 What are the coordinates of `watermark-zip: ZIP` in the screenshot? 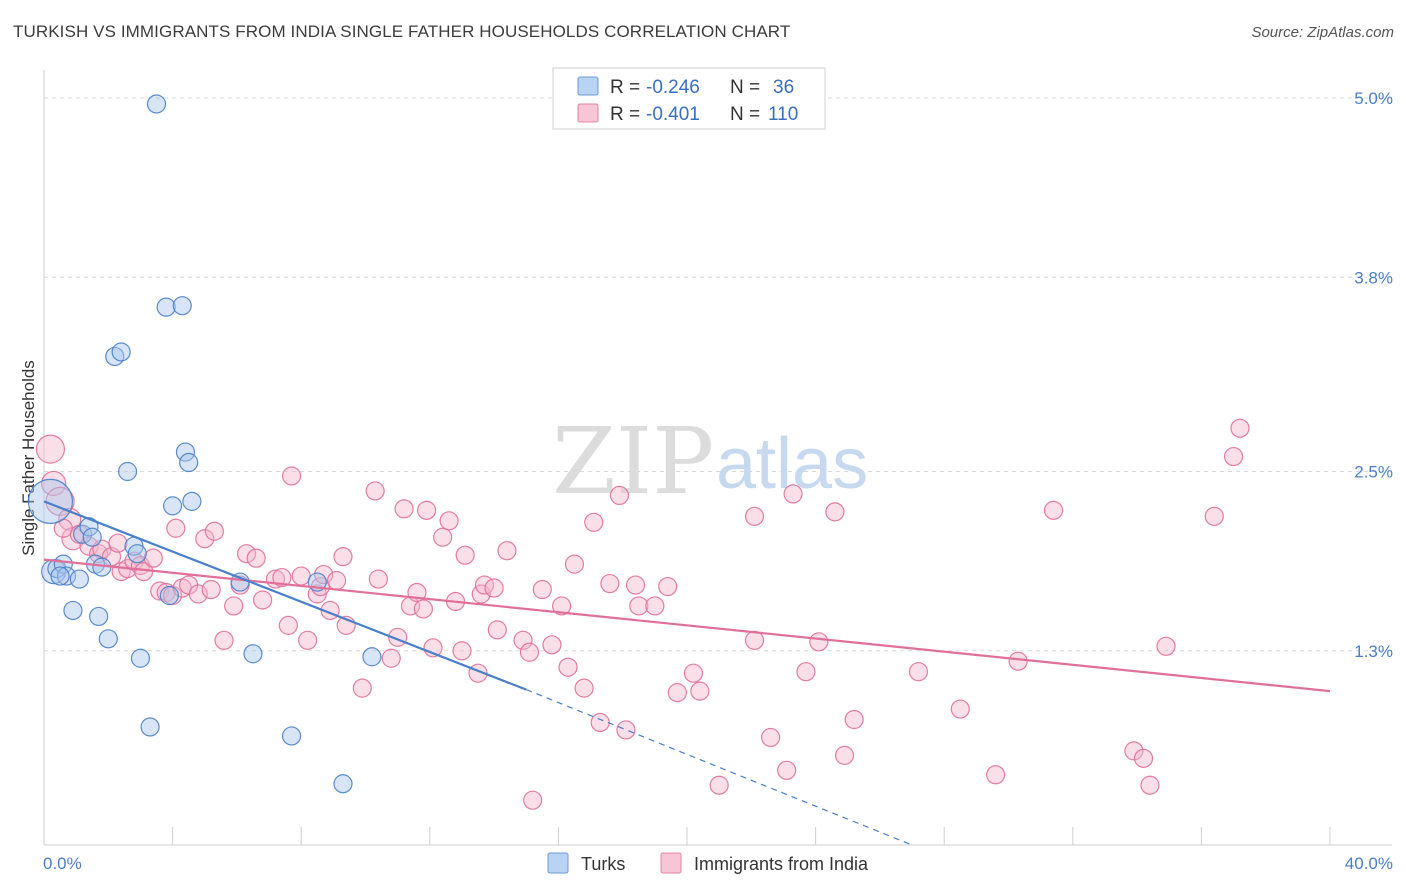 It's located at (633, 461).